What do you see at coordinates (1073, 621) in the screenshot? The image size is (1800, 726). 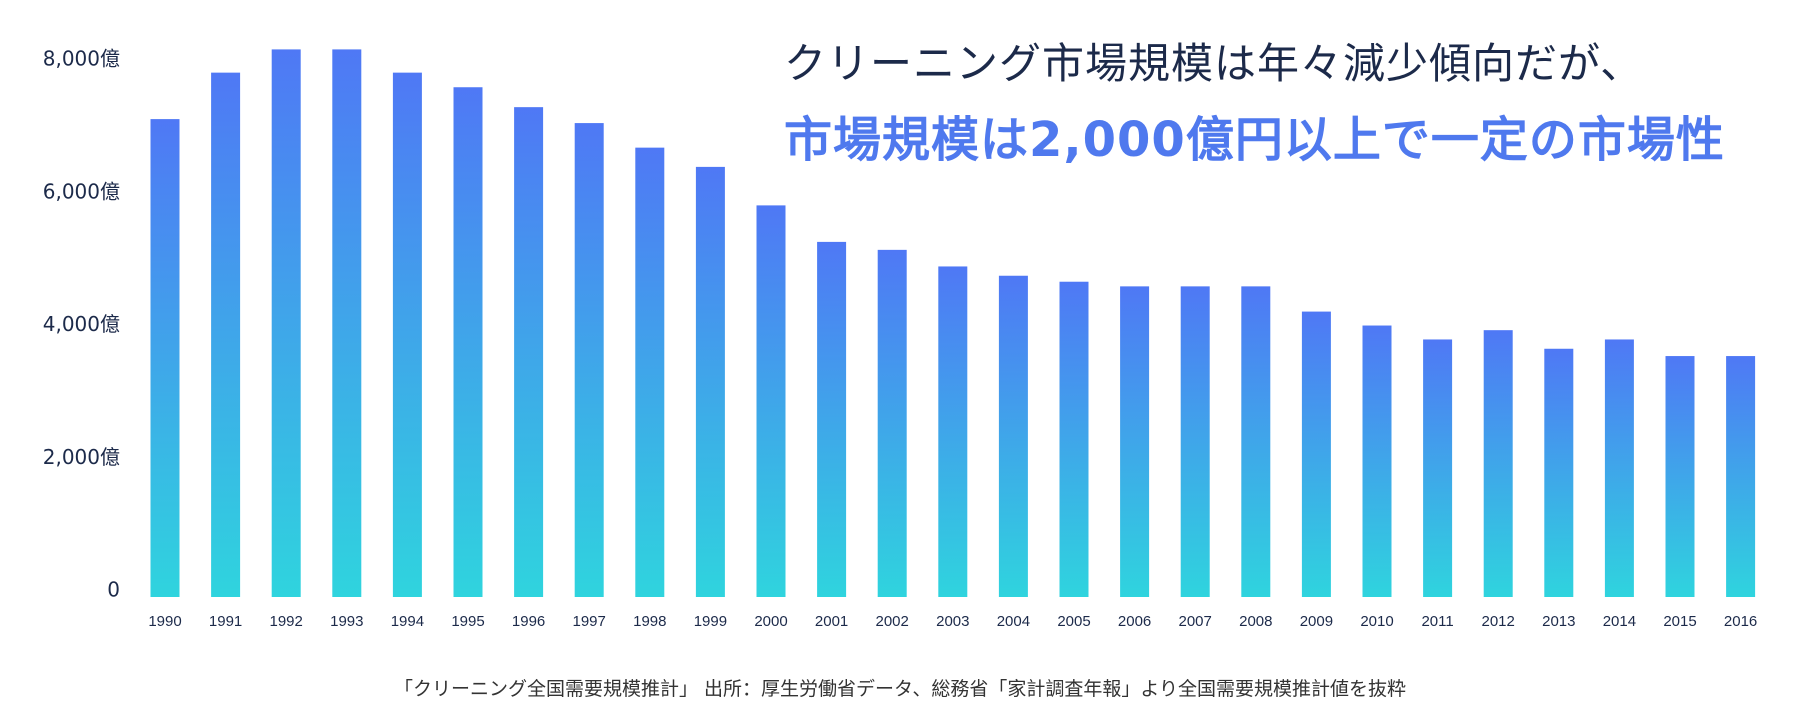 I see `x-tick-label: 2005` at bounding box center [1073, 621].